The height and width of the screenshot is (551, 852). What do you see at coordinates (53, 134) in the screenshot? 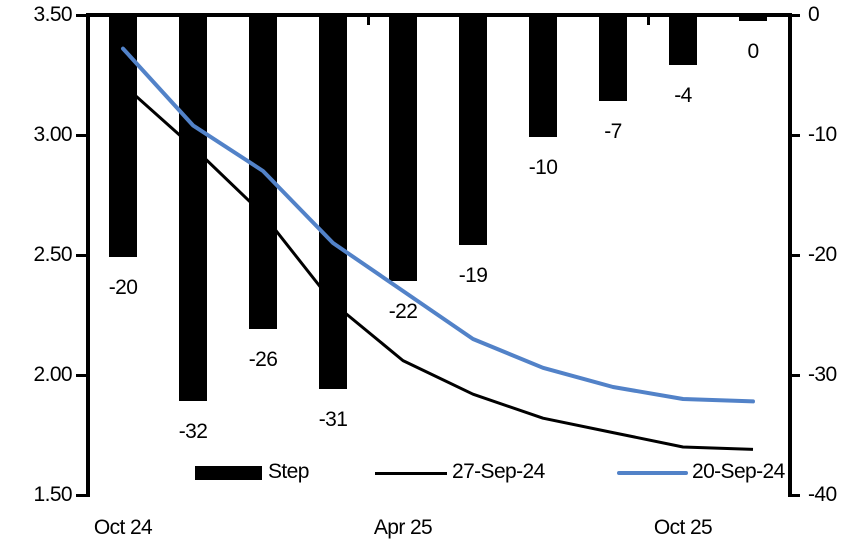
I see `left-axis-tick-label: 3.00` at bounding box center [53, 134].